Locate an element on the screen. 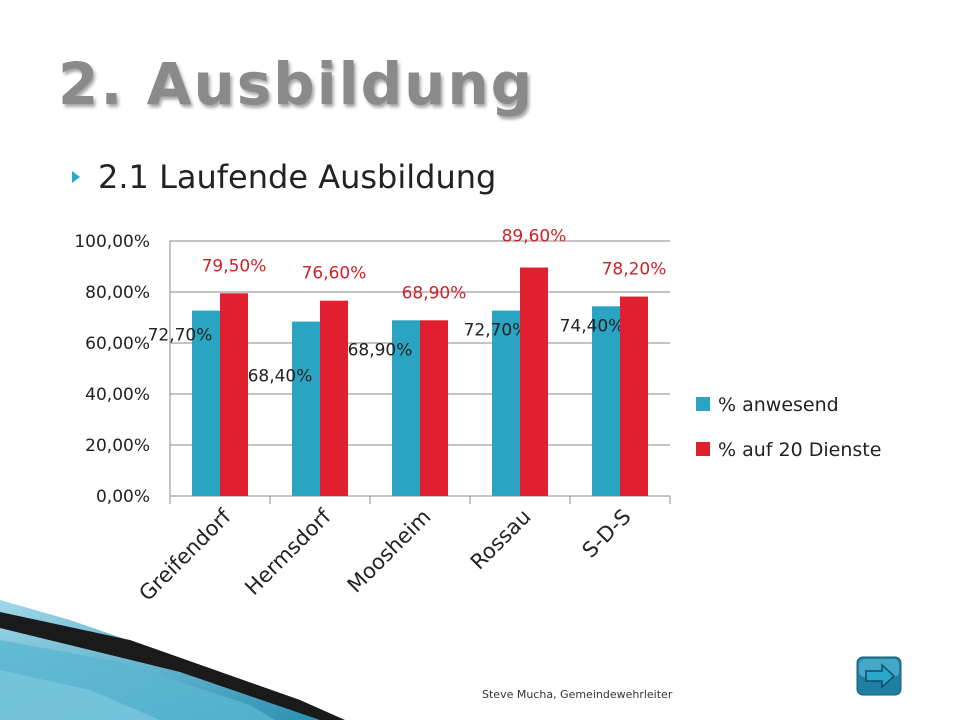 Image resolution: width=960 pixels, height=720 pixels. x-category-label: Hermsdorf is located at coordinates (288, 552).